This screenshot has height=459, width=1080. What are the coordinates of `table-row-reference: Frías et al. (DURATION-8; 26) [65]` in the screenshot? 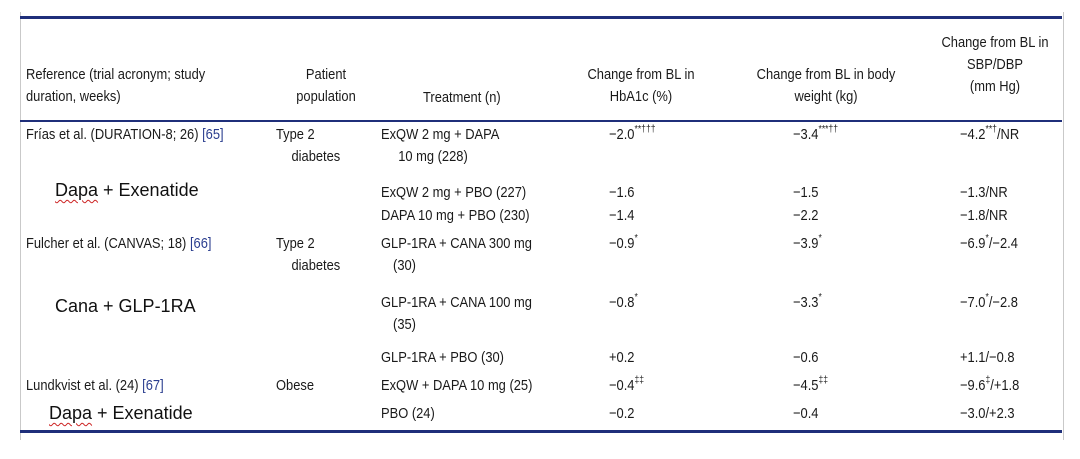 It's located at (125, 134).